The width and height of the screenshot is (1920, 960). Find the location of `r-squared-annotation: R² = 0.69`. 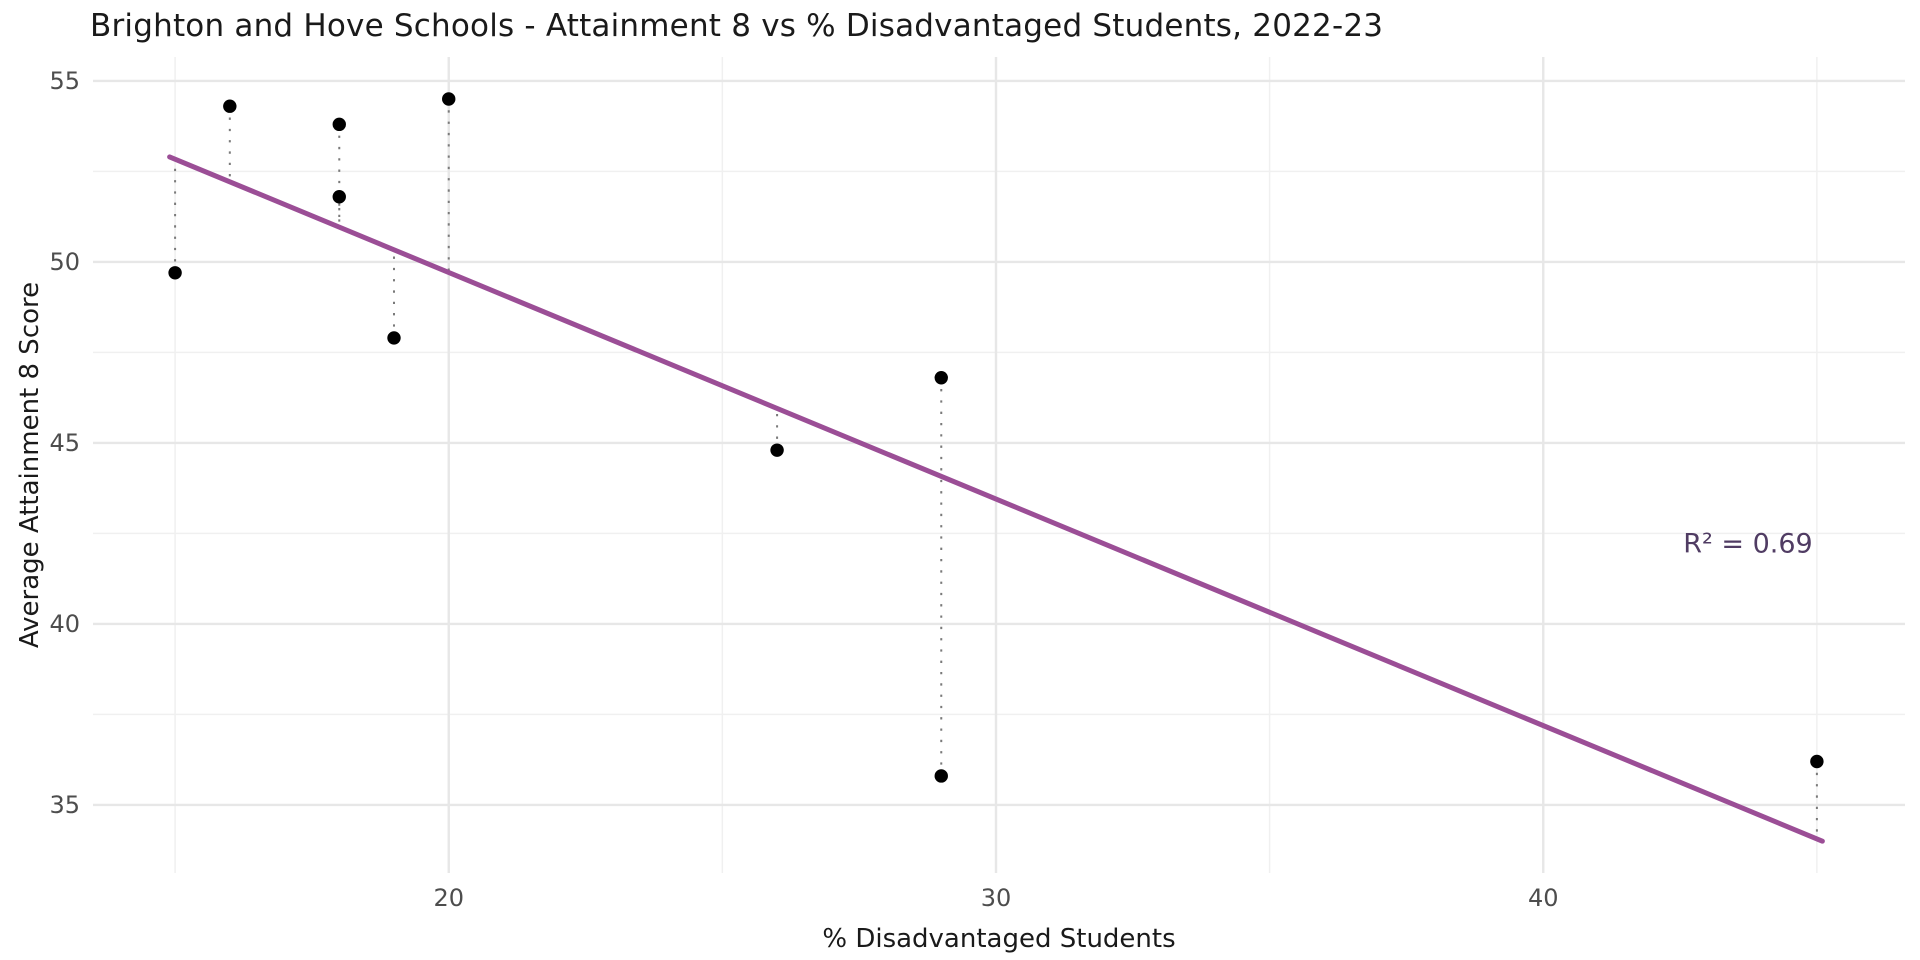

r-squared-annotation: R² = 0.69 is located at coordinates (1748, 544).